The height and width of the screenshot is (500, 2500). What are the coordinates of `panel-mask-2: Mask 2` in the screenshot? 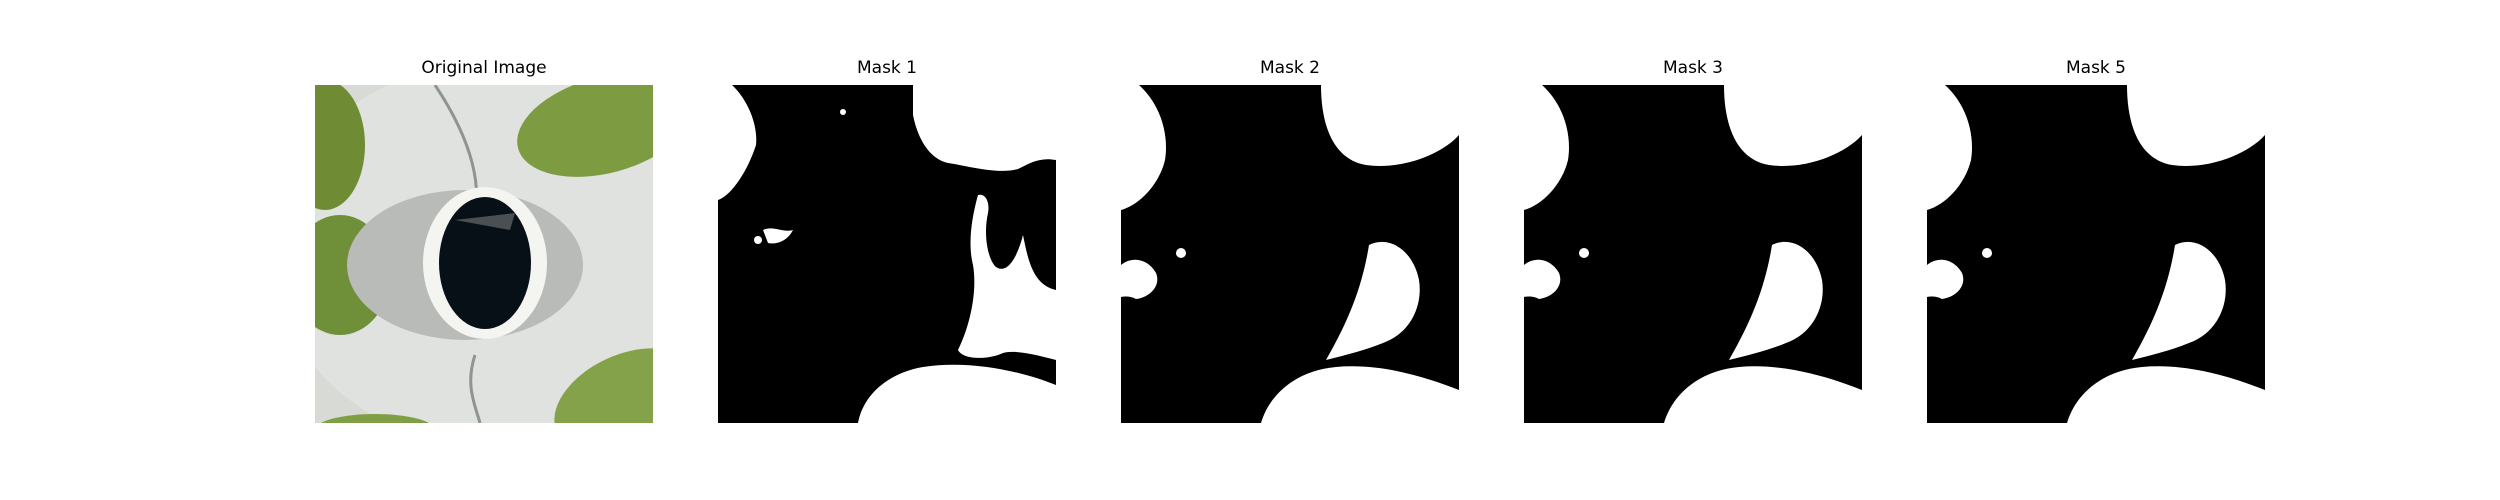 It's located at (1290, 244).